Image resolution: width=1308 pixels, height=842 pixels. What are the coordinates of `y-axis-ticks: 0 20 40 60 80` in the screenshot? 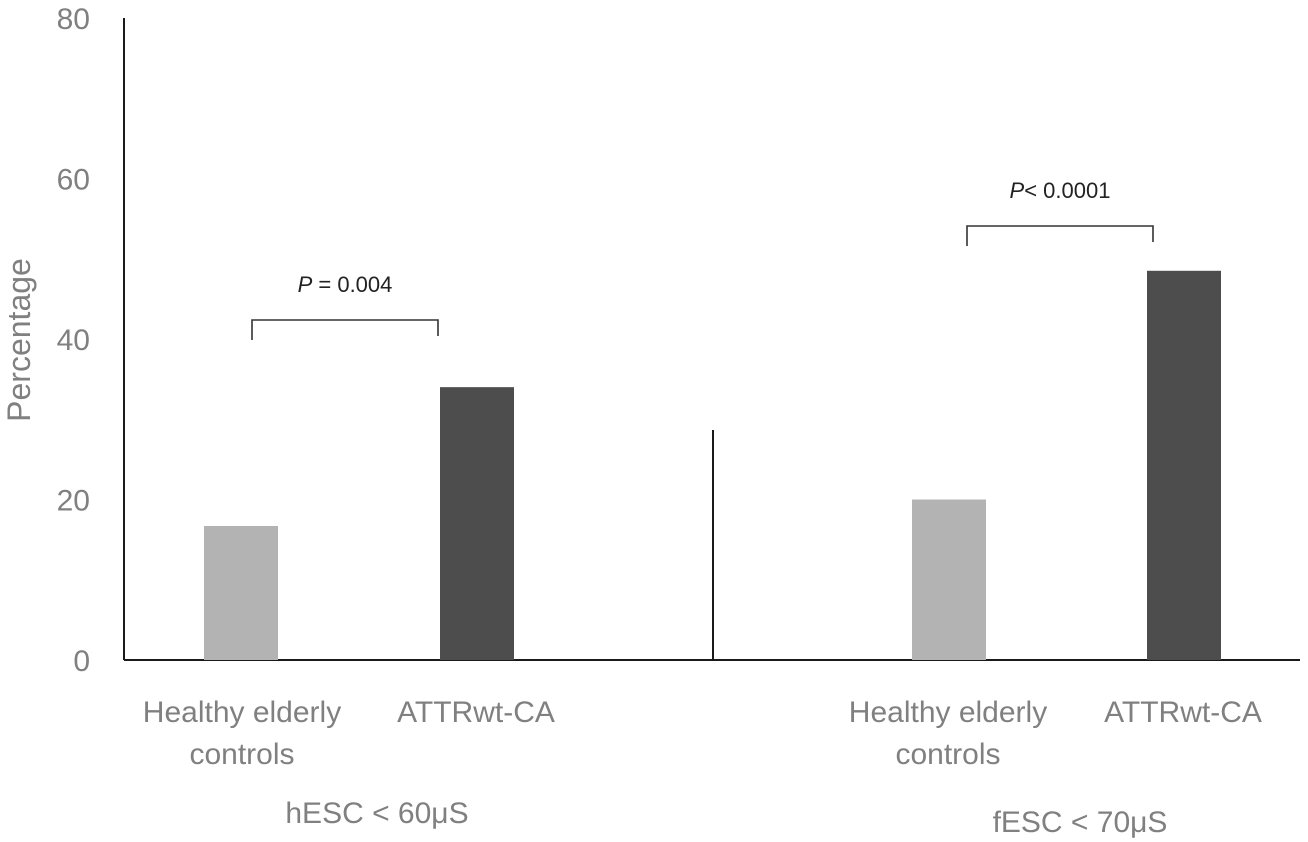 It's located at (73, 340).